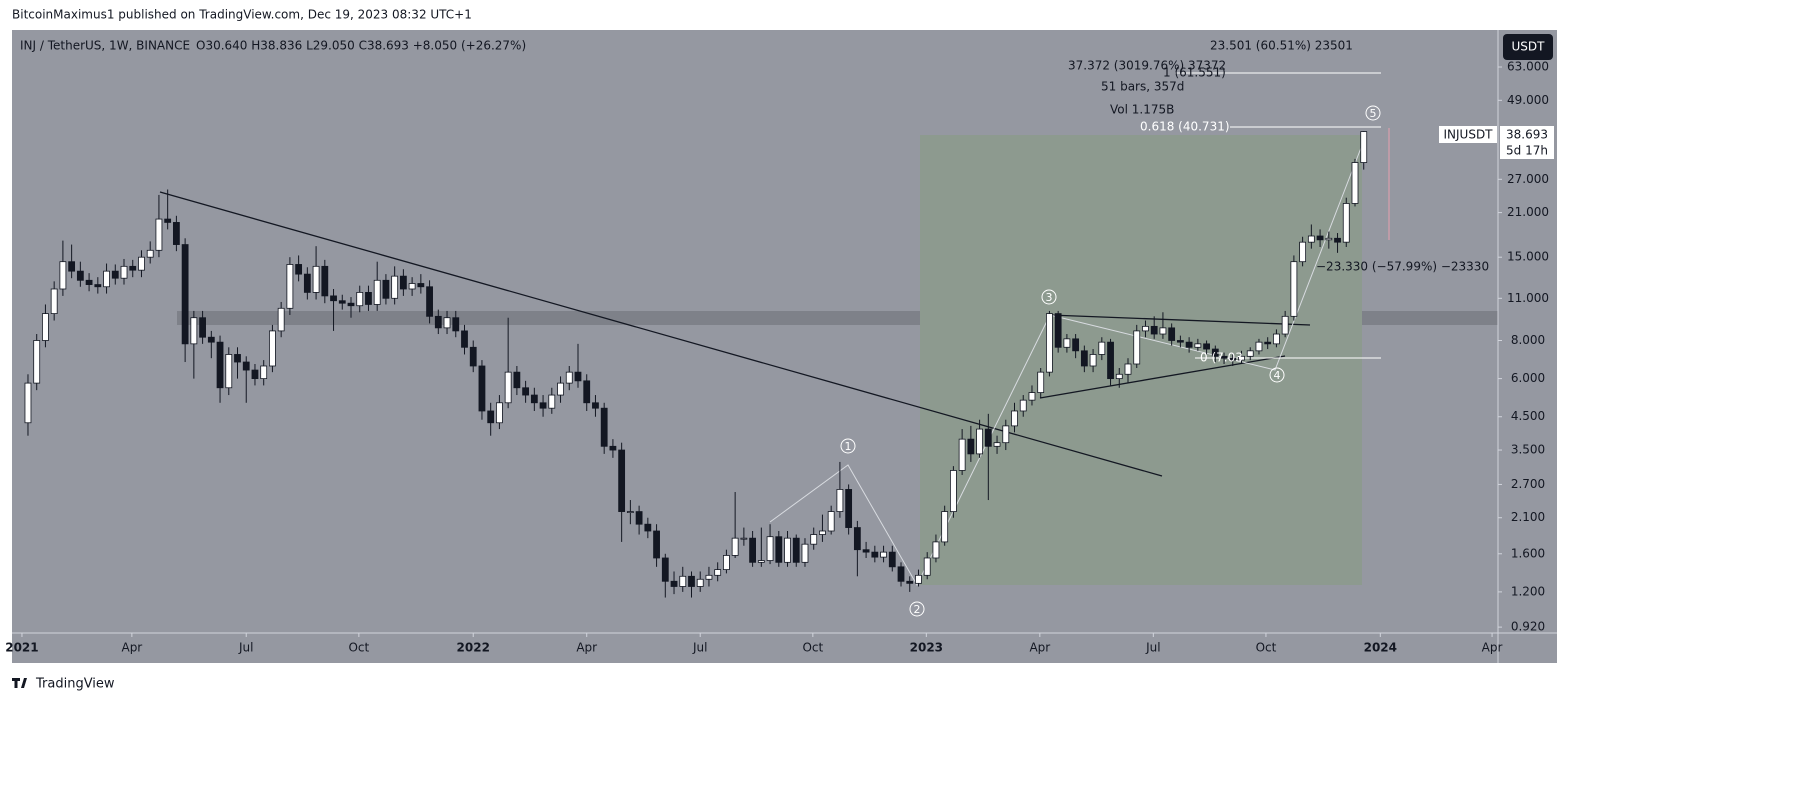 The image size is (1807, 809). I want to click on currency-button, so click(1528, 47).